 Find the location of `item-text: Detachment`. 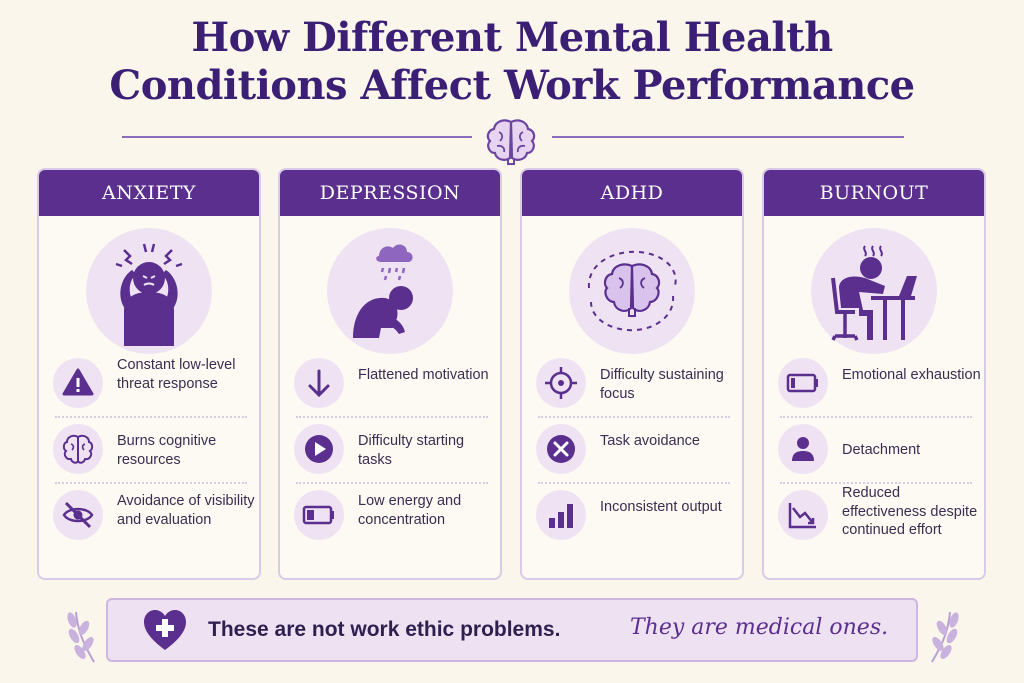

item-text: Detachment is located at coordinates (881, 450).